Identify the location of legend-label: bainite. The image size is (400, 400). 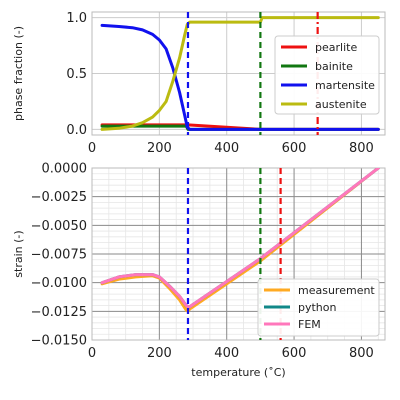
(334, 66).